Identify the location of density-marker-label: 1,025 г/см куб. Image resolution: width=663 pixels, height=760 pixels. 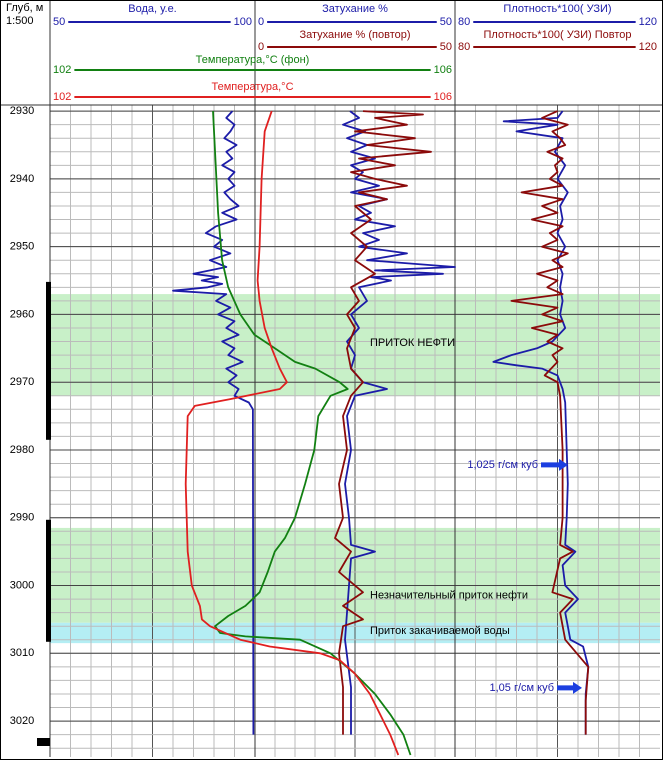
(502, 465).